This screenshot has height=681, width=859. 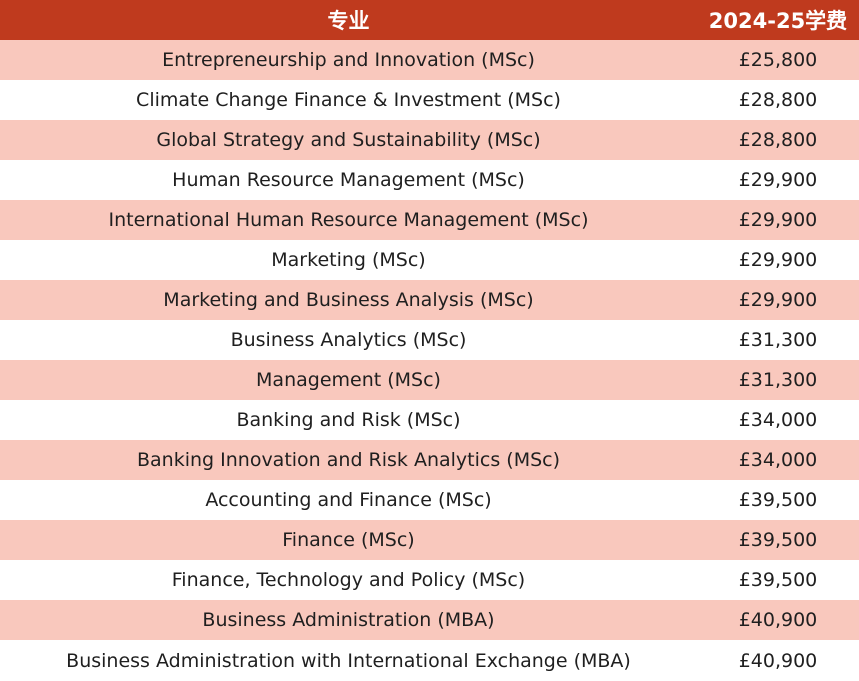 I want to click on program-cell: Entrepreneurship and Innovation (MSc), so click(x=348, y=60).